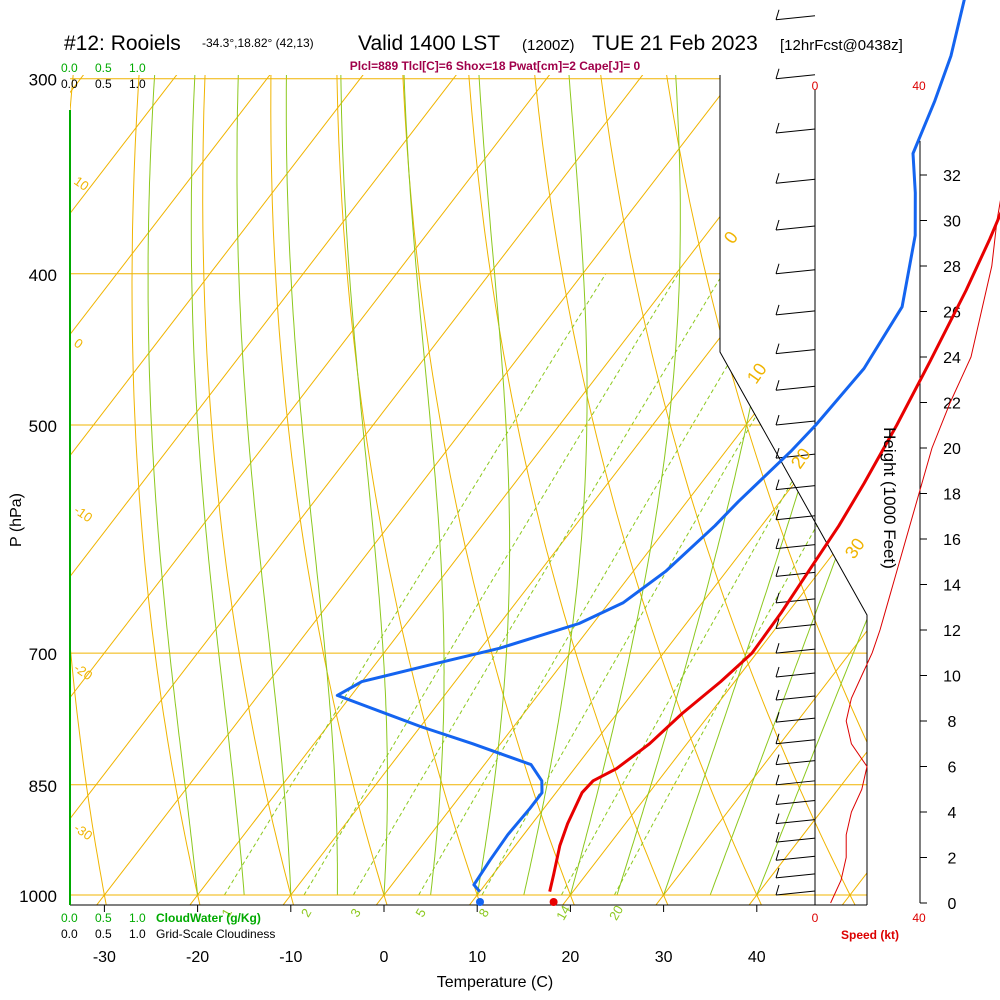 This screenshot has width=1000, height=1000. Describe the element at coordinates (83, 513) in the screenshot. I see `isotherm-label: -10` at that location.